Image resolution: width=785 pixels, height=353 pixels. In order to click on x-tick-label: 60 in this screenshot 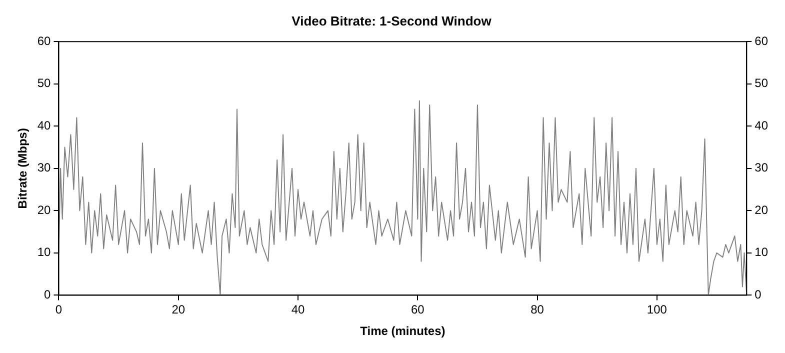, I will do `click(417, 309)`.